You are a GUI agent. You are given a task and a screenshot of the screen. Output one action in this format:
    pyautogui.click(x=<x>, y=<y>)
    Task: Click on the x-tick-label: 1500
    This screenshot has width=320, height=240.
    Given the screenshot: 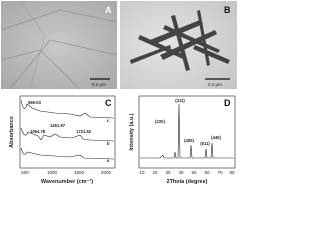 What is the action you would take?
    pyautogui.click(x=79, y=172)
    